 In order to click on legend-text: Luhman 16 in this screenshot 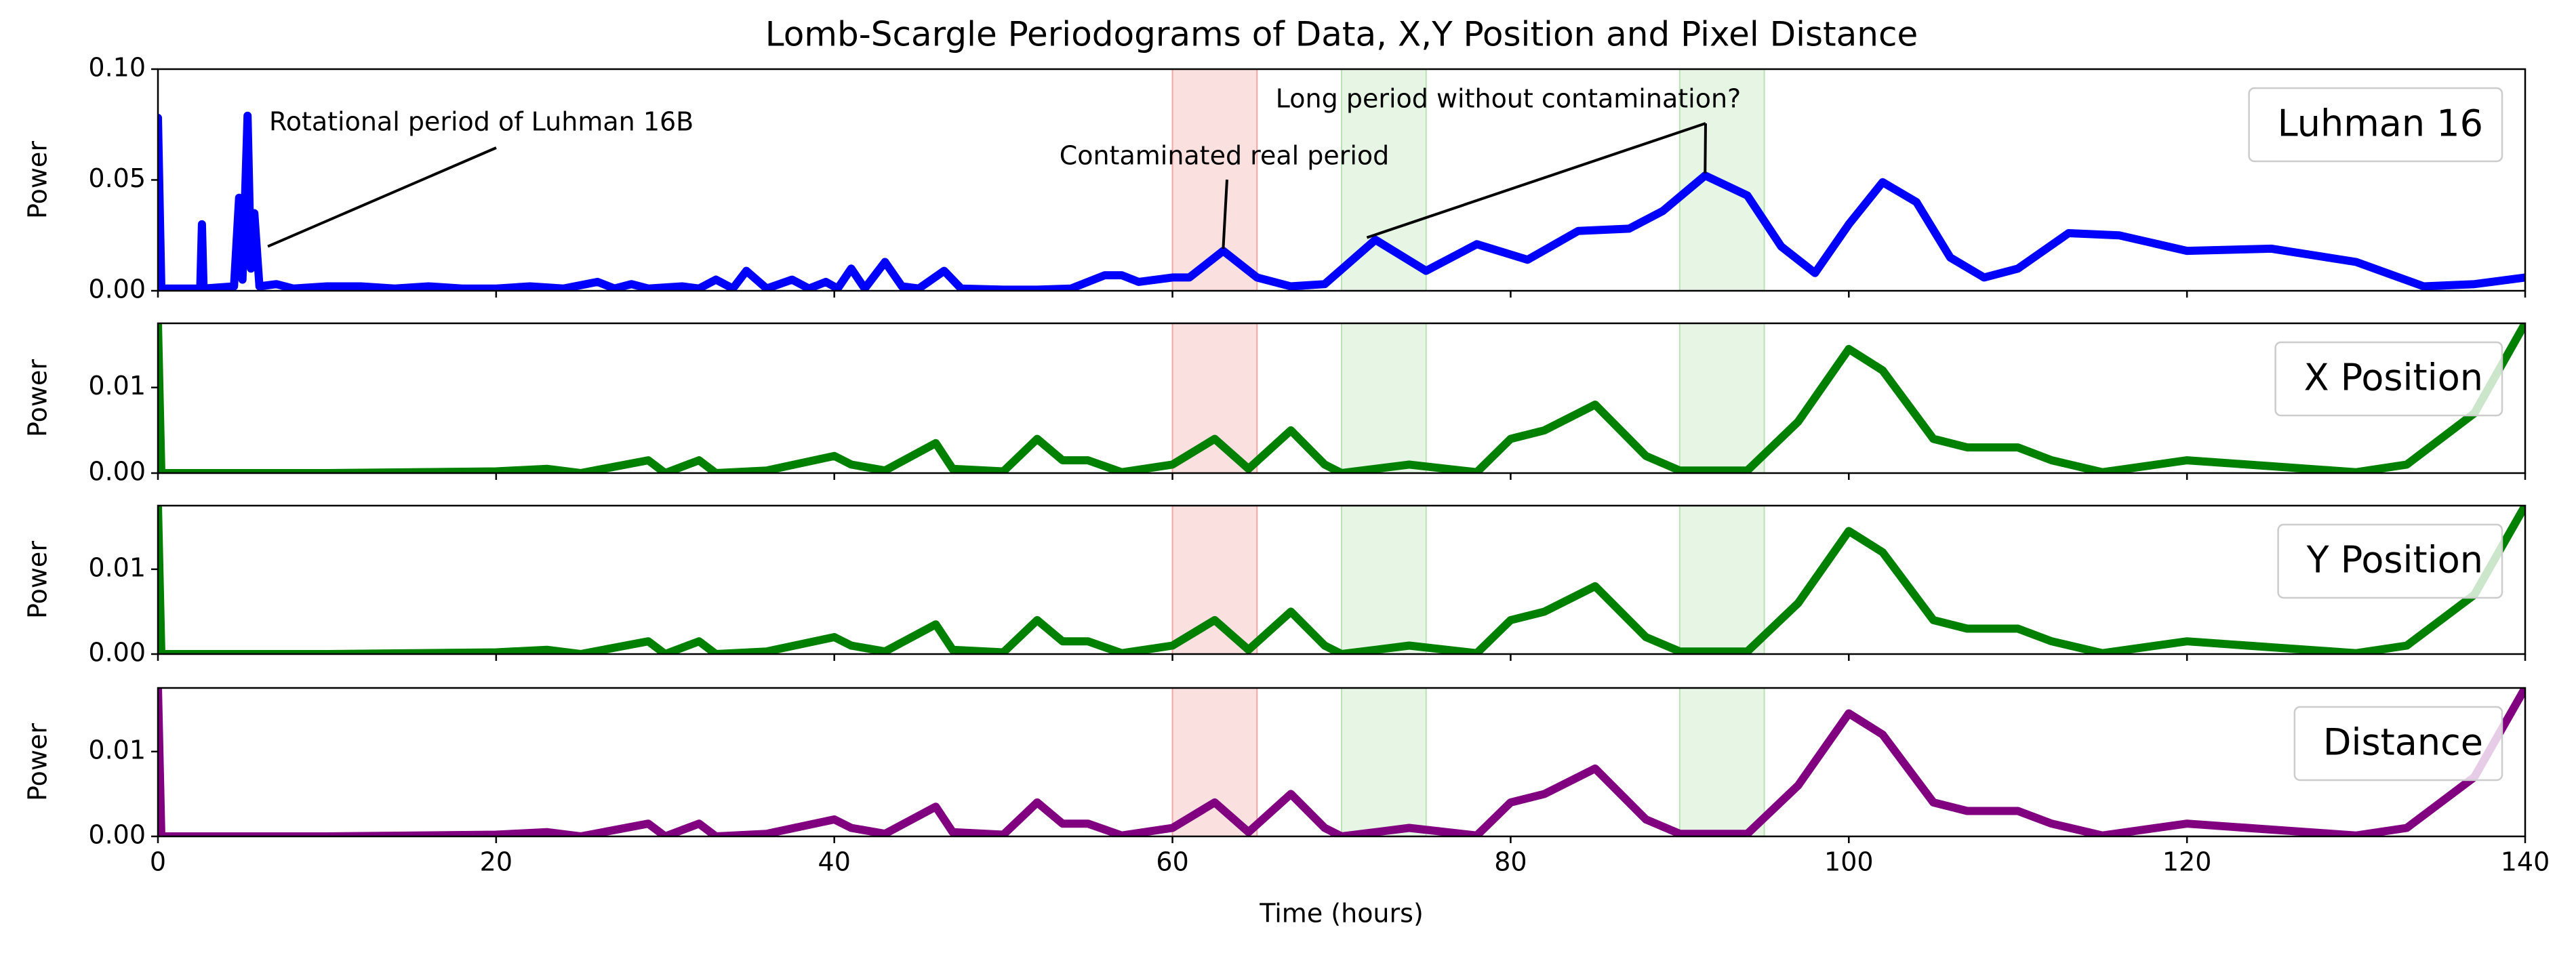, I will do `click(2380, 124)`.